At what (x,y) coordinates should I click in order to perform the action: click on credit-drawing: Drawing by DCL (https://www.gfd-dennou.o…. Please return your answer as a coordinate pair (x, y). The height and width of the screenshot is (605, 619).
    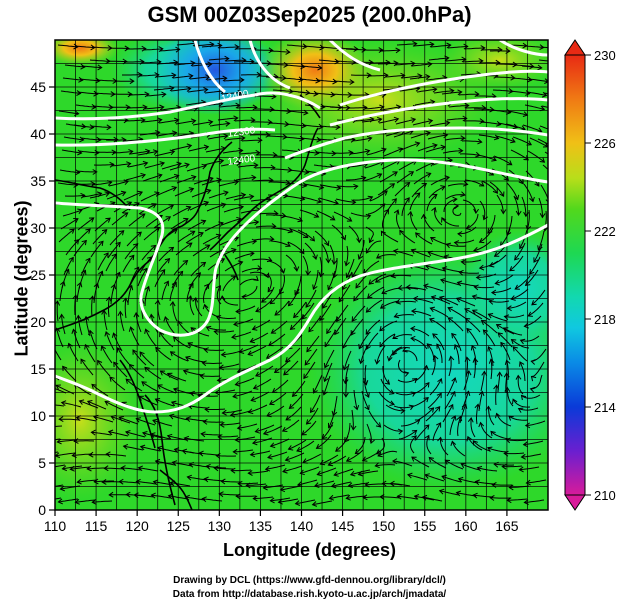
    Looking at the image, I should click on (309, 580).